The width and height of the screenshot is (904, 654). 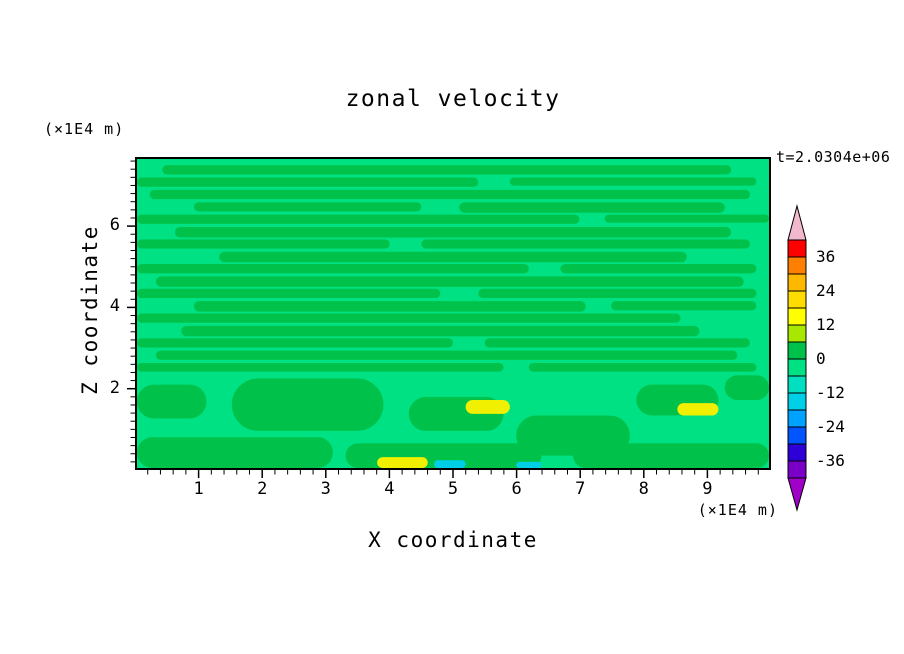 I want to click on x-tick-label: 1, so click(x=198, y=489).